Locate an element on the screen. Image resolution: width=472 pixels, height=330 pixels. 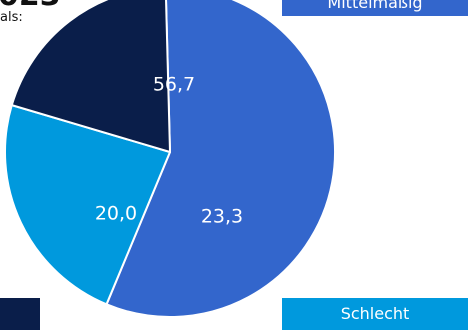
legend-item-schlecht: Schlecht is located at coordinates (375, 314).